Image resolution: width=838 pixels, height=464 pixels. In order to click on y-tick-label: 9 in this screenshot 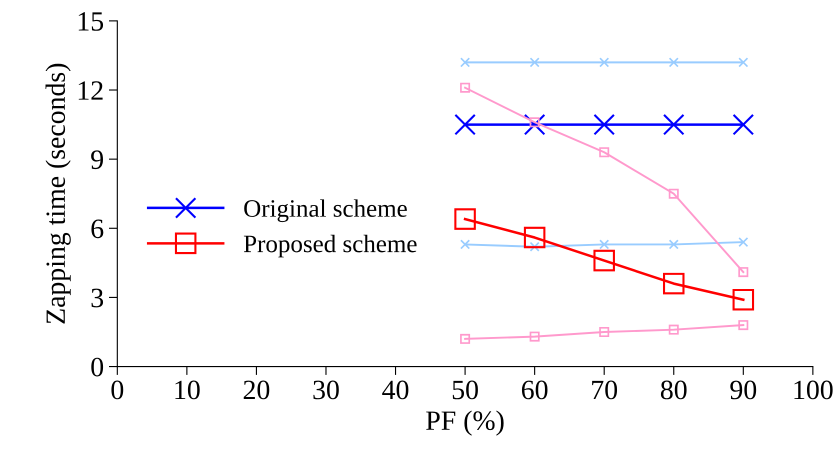, I will do `click(97, 160)`.